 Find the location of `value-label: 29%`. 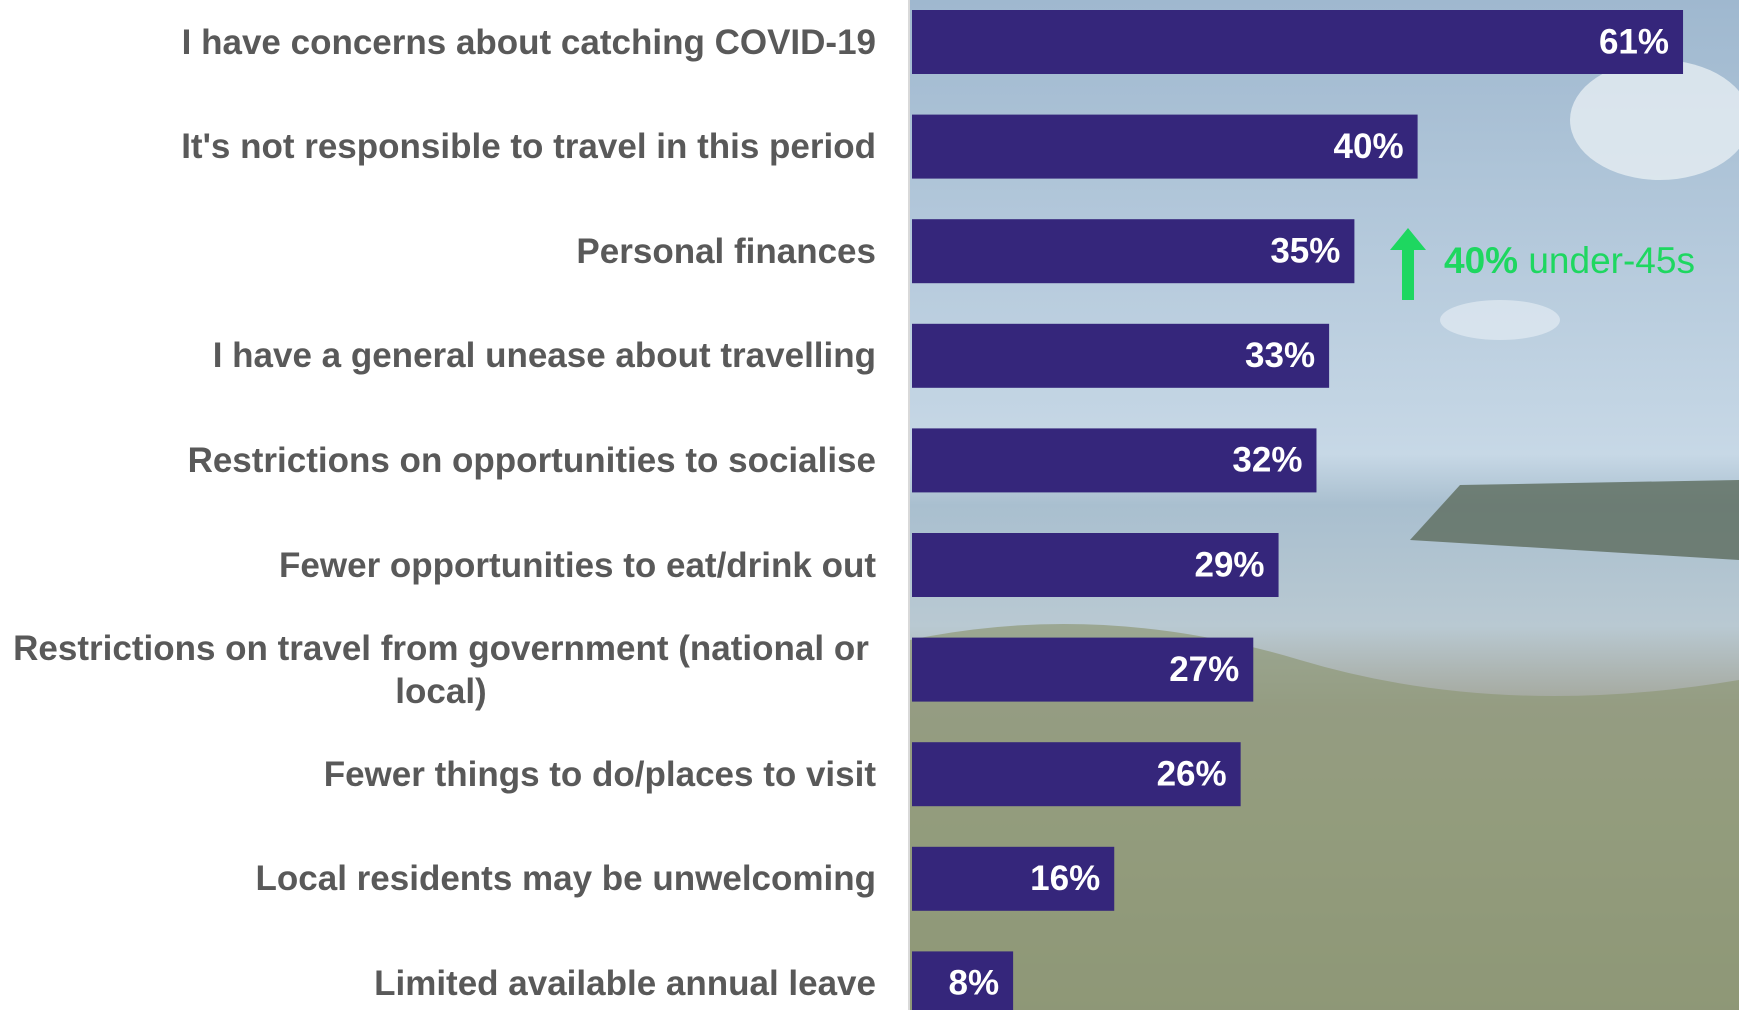

value-label: 29% is located at coordinates (1229, 564).